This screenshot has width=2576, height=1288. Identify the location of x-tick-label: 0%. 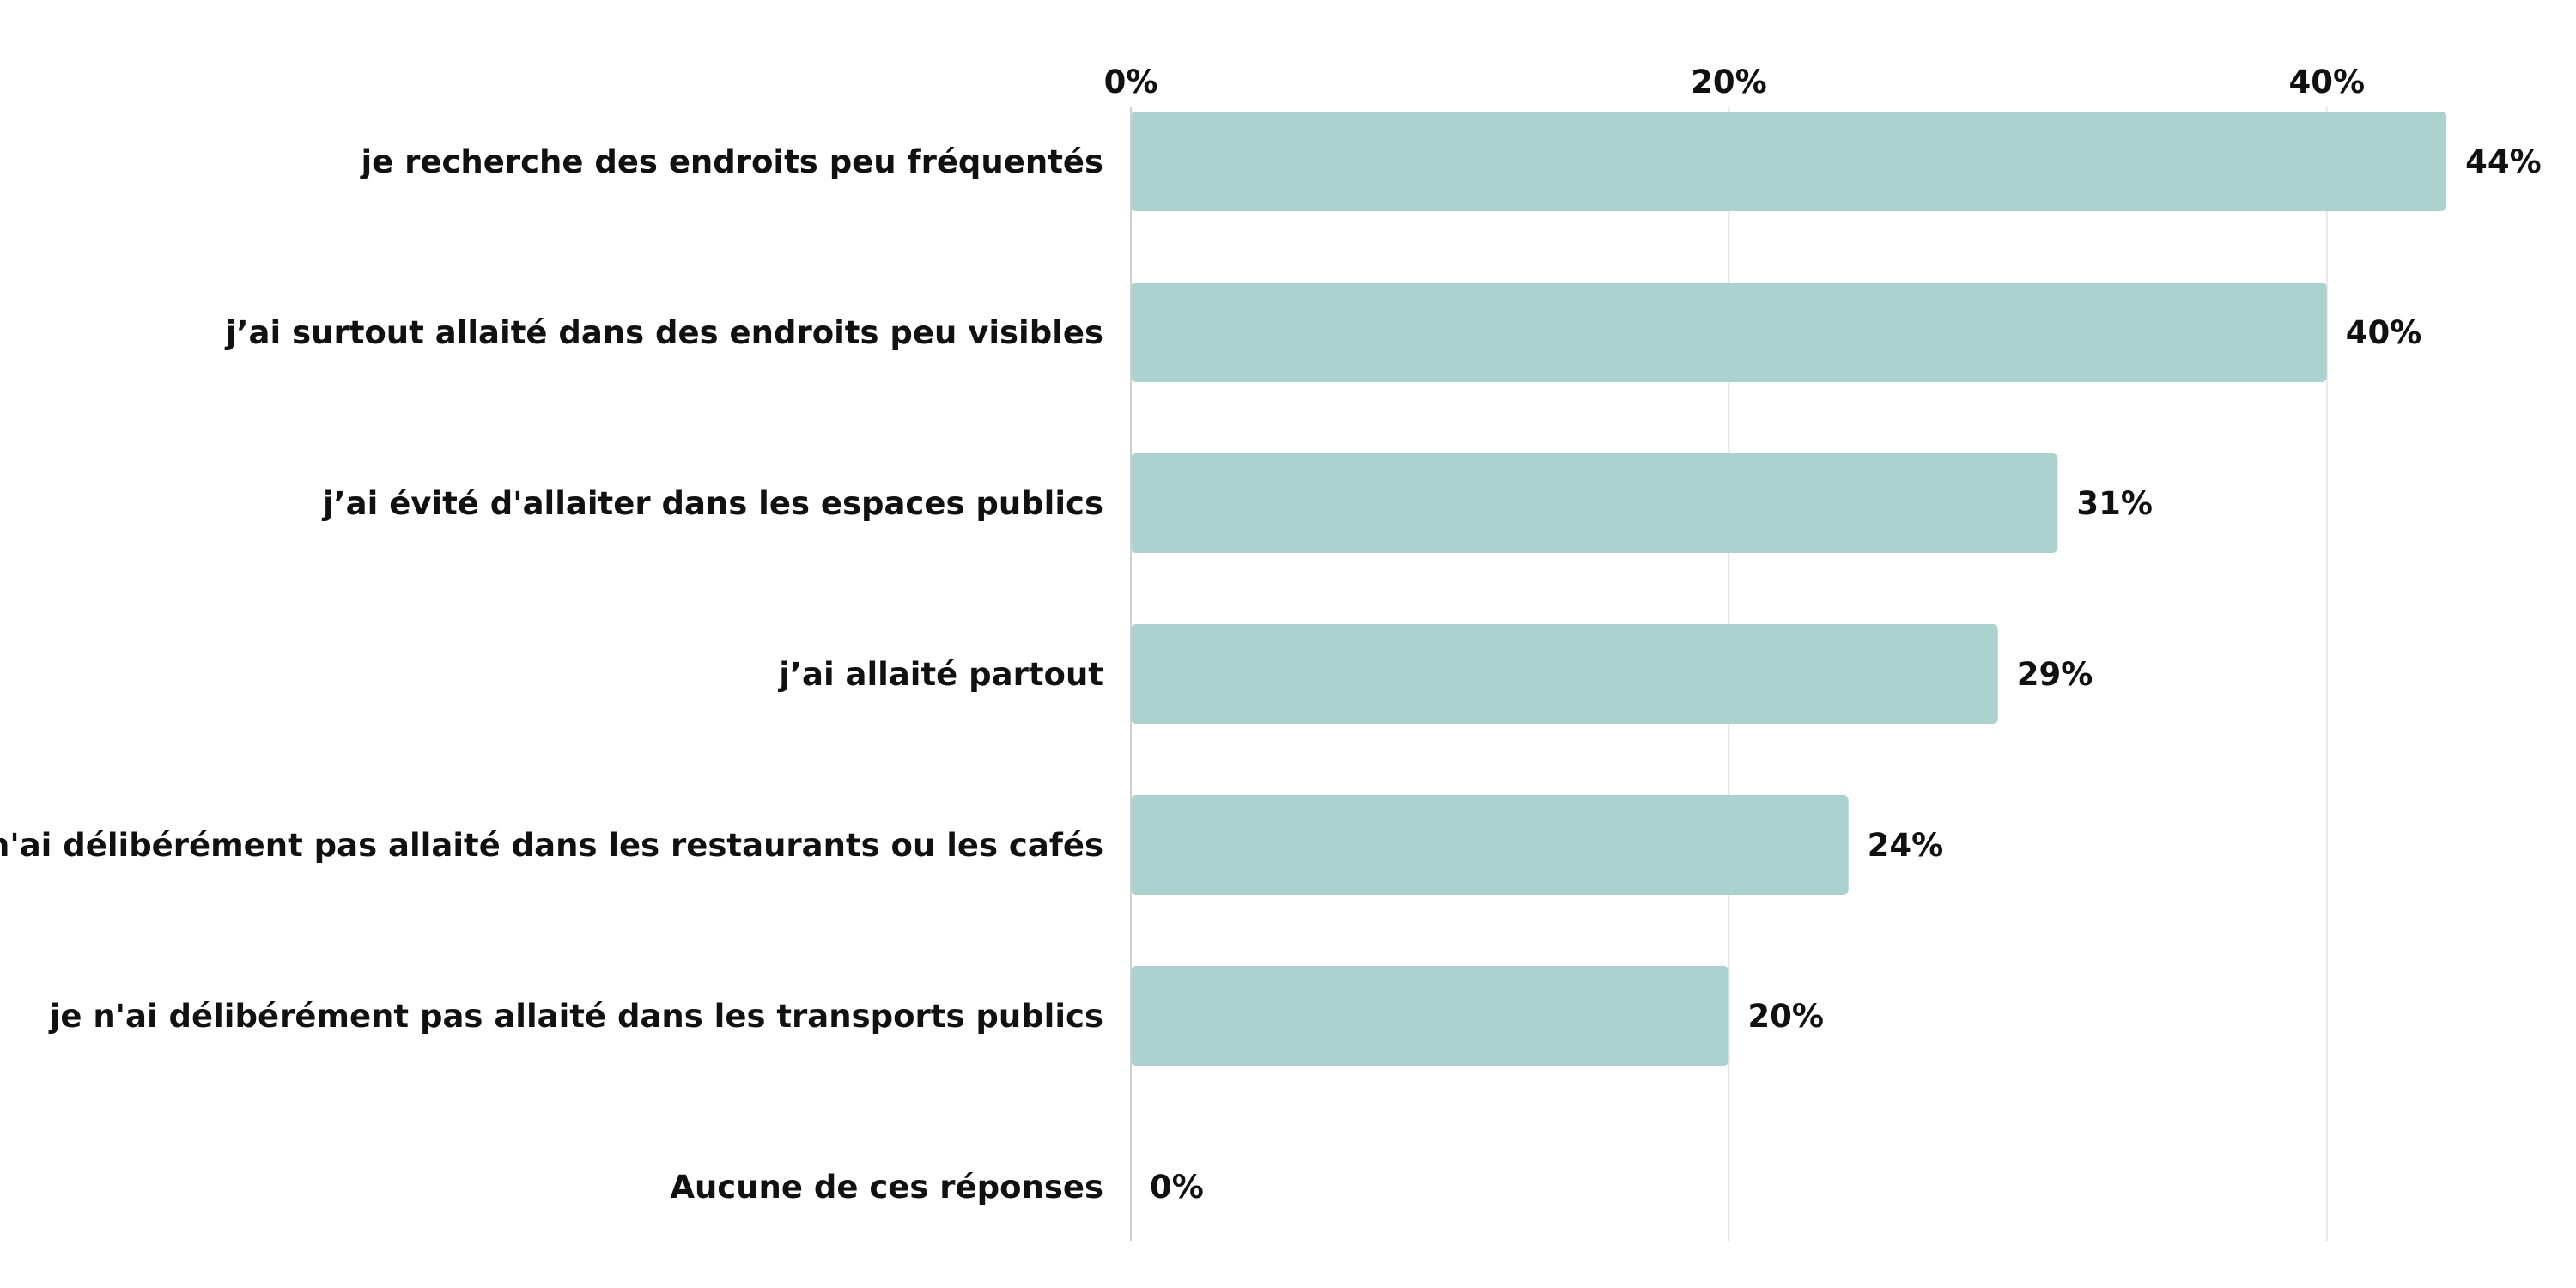
(1131, 82).